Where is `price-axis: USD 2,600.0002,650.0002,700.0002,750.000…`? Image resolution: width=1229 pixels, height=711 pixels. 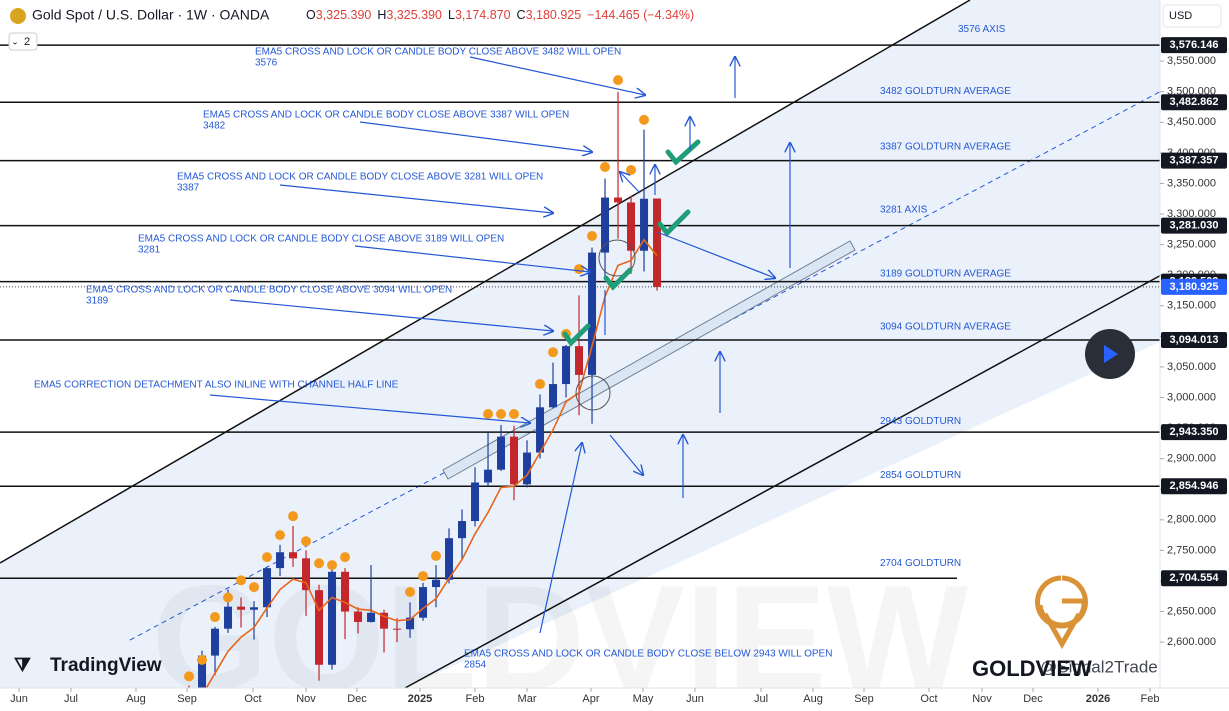 price-axis: USD 2,600.0002,650.0002,700.0002,750.000… is located at coordinates (1194, 355).